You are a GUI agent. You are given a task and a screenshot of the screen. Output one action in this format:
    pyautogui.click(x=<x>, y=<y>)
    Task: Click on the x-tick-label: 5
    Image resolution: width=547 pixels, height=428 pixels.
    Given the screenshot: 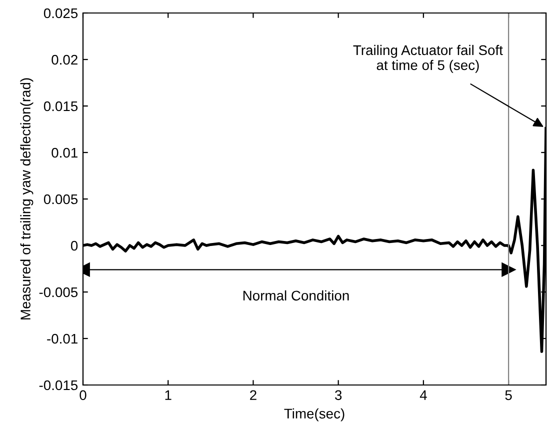 What is the action you would take?
    pyautogui.click(x=508, y=395)
    